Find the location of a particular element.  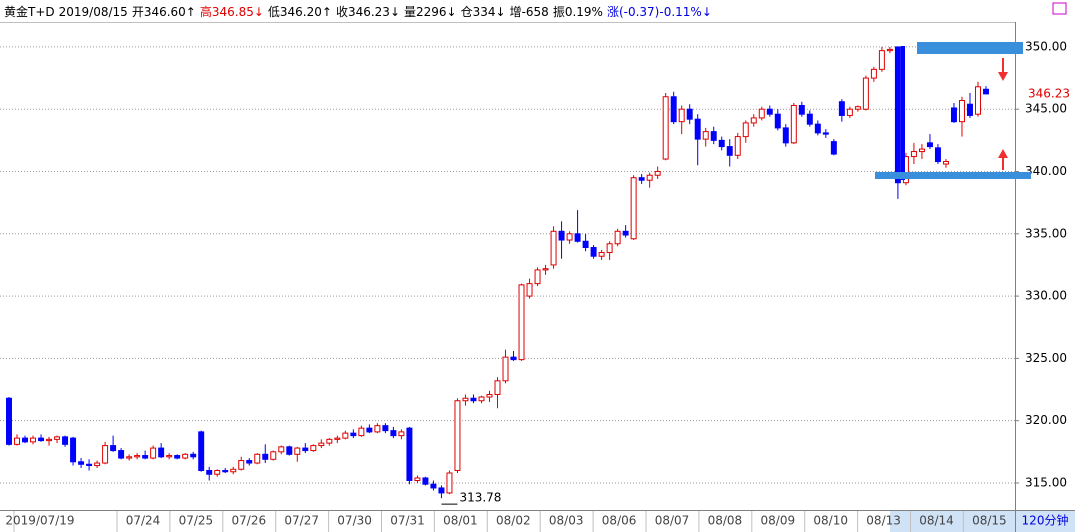

date-highlight is located at coordinates (952, 521).